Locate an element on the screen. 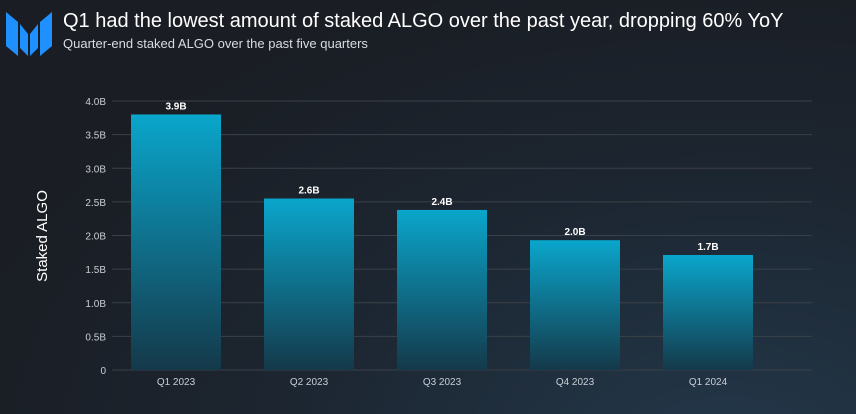  x-tick-label: Q1 2024 is located at coordinates (708, 382).